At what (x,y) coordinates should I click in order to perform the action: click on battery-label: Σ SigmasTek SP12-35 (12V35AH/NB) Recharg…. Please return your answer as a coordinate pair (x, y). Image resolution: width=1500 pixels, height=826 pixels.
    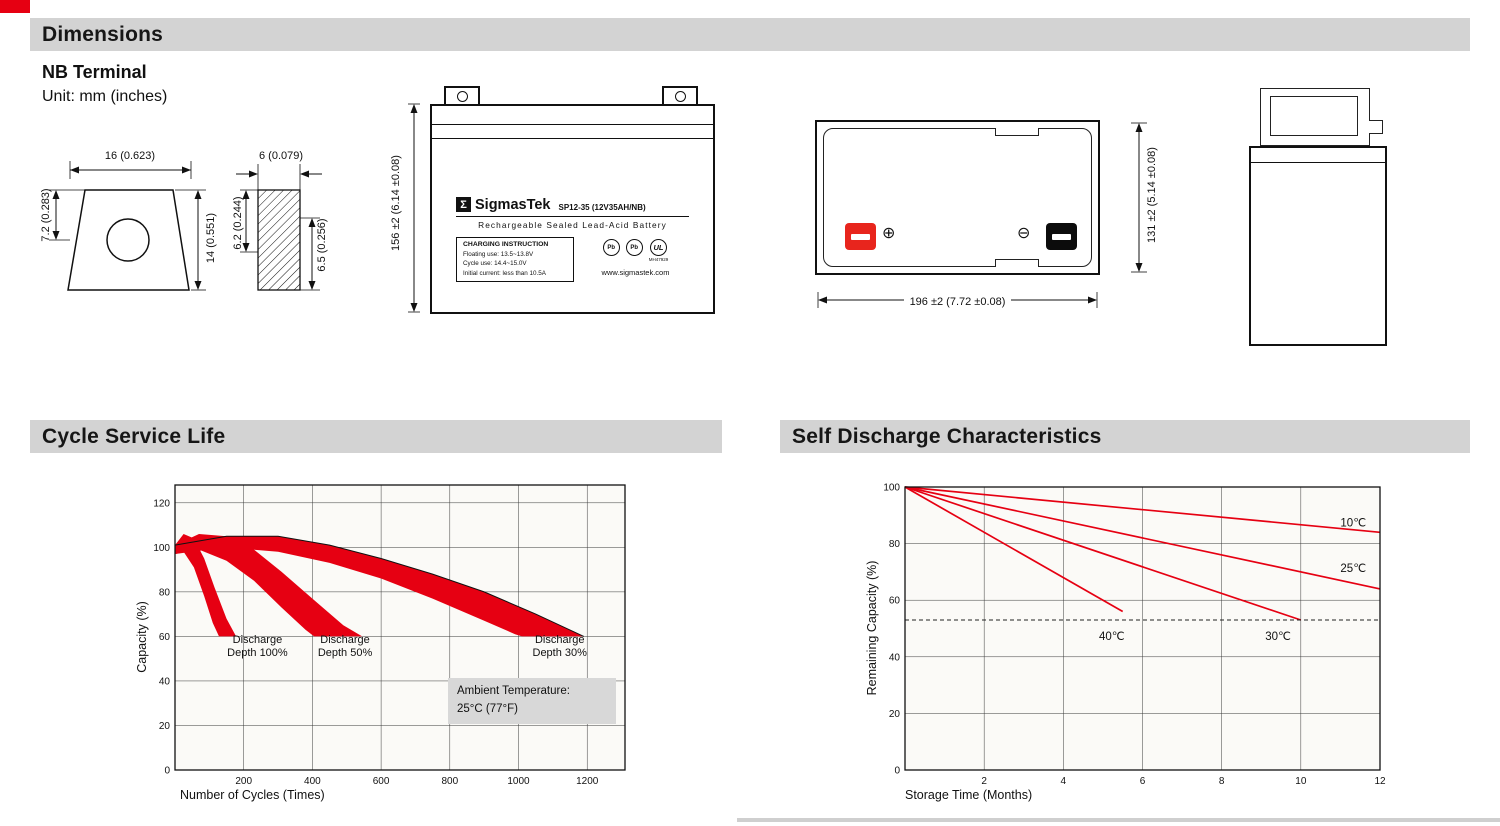
    Looking at the image, I should click on (572, 239).